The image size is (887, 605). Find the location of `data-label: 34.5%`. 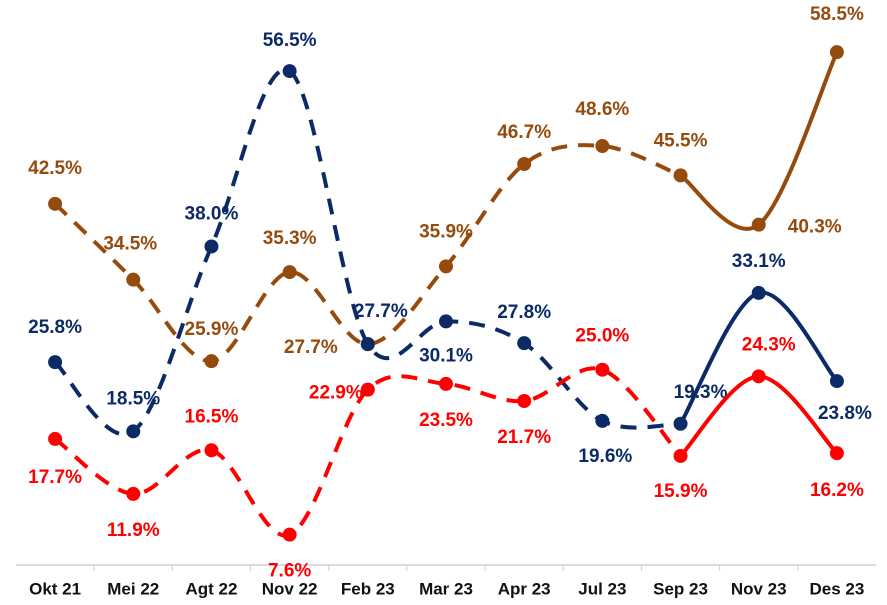

data-label: 34.5% is located at coordinates (130, 244).